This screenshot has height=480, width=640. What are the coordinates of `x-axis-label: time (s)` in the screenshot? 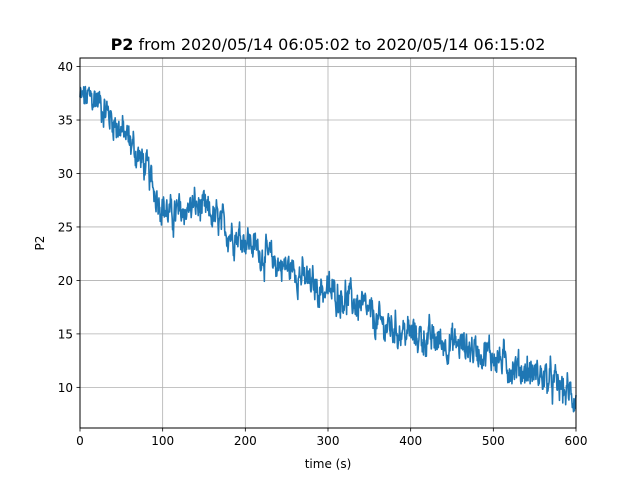 It's located at (328, 464).